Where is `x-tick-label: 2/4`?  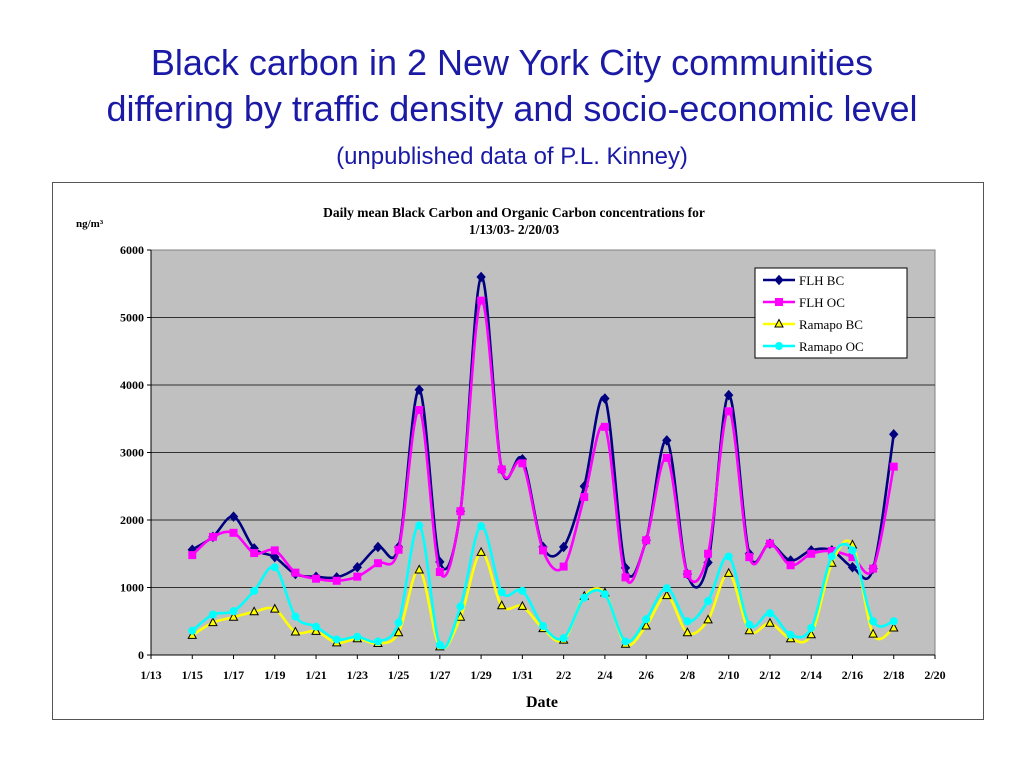 x-tick-label: 2/4 is located at coordinates (604, 675).